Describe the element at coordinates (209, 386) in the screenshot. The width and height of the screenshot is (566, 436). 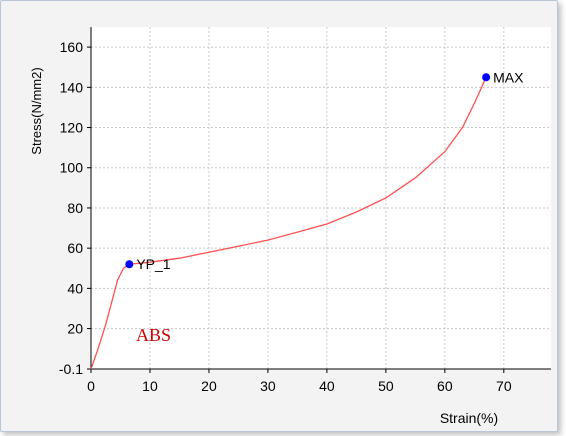
I see `x-tick-label: 20` at that location.